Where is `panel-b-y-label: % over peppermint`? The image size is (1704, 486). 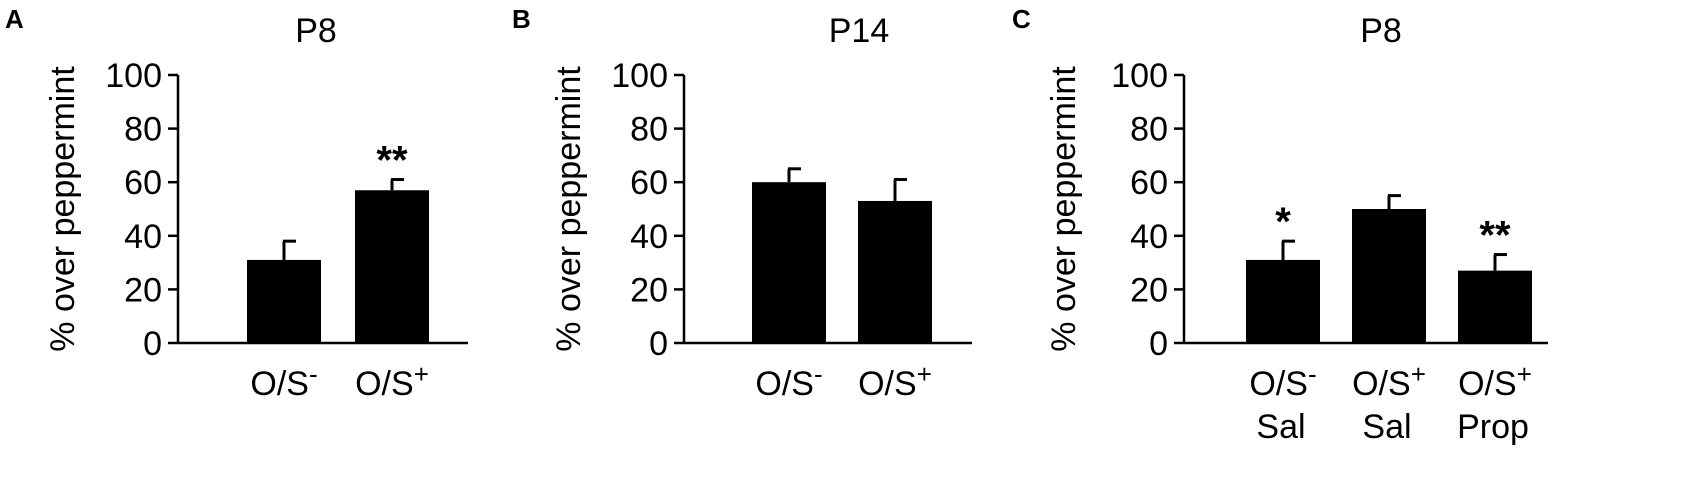 panel-b-y-label: % over peppermint is located at coordinates (569, 209).